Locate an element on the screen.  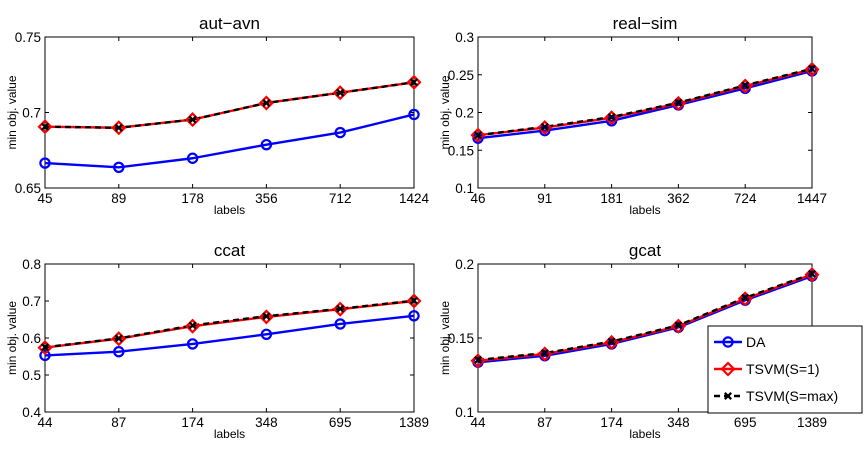
x-tick-label: 181 is located at coordinates (611, 198).